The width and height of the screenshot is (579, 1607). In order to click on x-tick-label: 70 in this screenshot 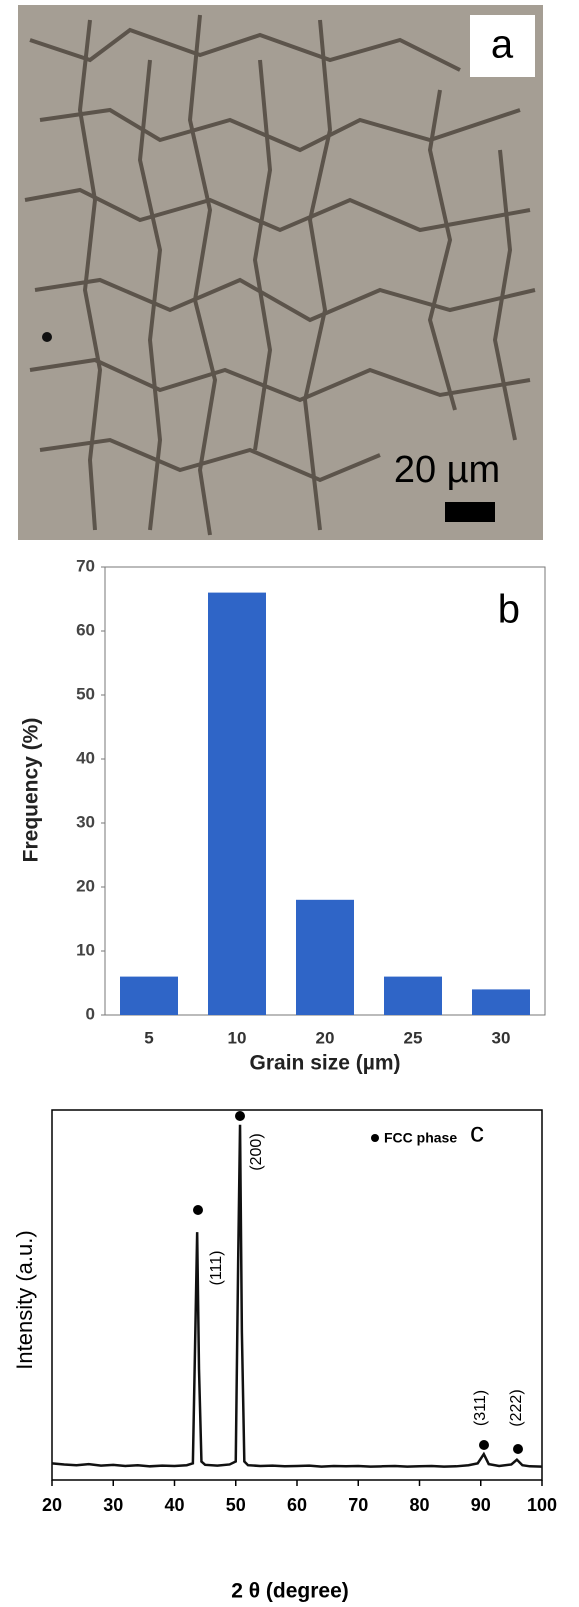, I will do `click(358, 1505)`.